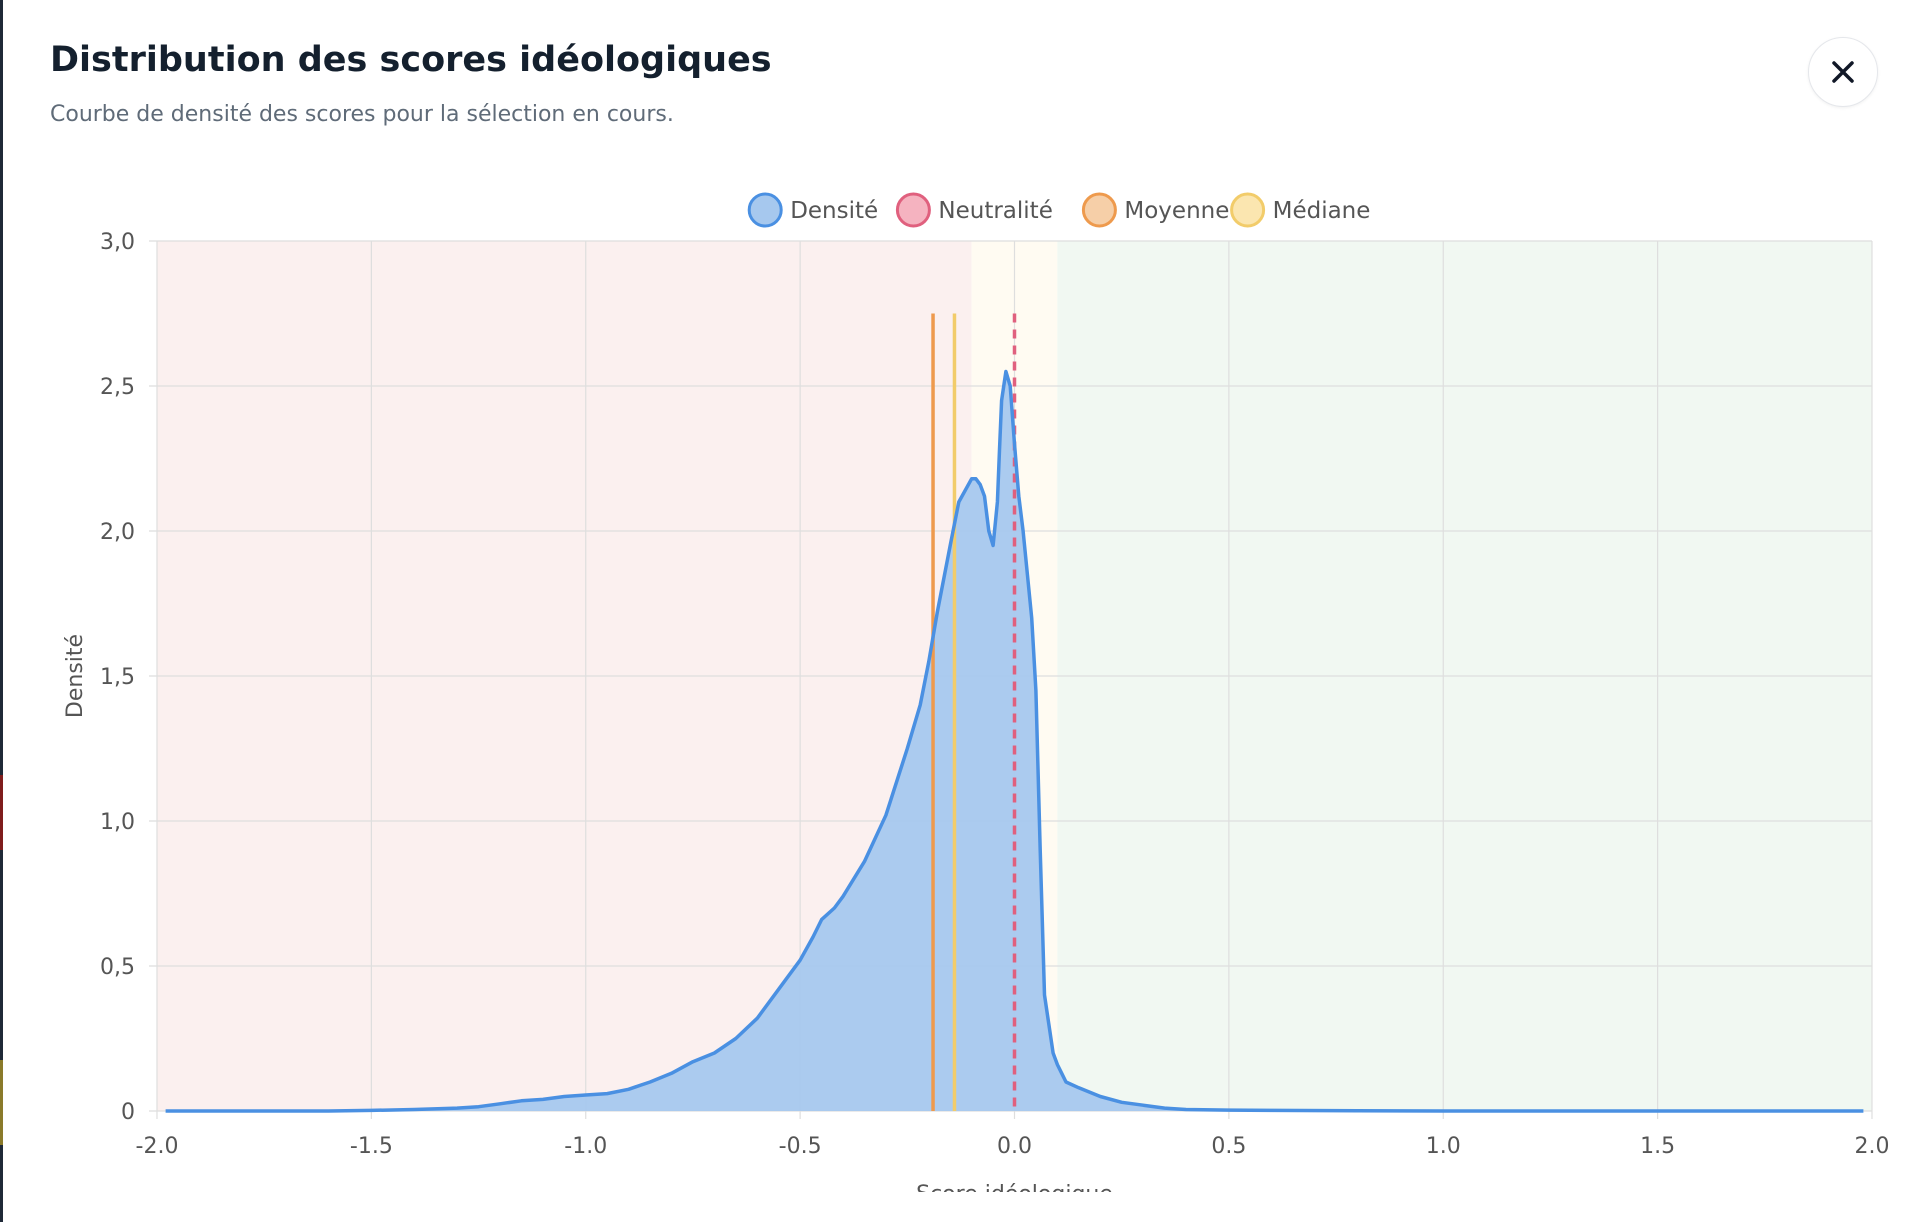  I want to click on y-tick-label: 1,0, so click(117, 822).